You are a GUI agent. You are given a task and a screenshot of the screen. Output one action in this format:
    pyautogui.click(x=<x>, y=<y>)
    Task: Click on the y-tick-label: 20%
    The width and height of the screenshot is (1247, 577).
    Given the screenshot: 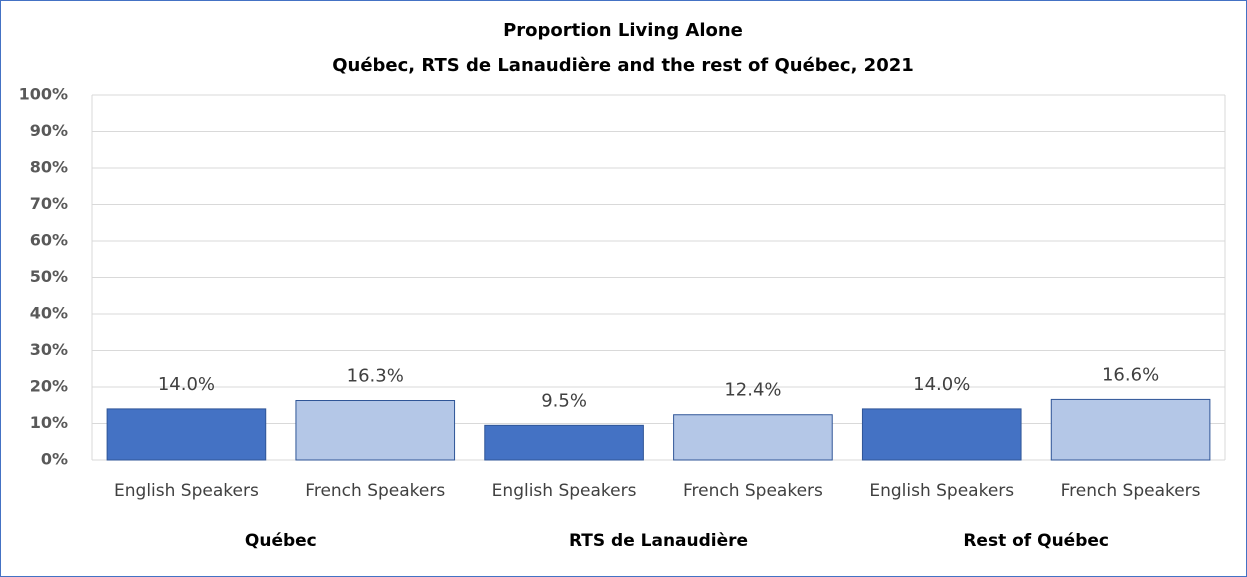 What is the action you would take?
    pyautogui.click(x=49, y=386)
    